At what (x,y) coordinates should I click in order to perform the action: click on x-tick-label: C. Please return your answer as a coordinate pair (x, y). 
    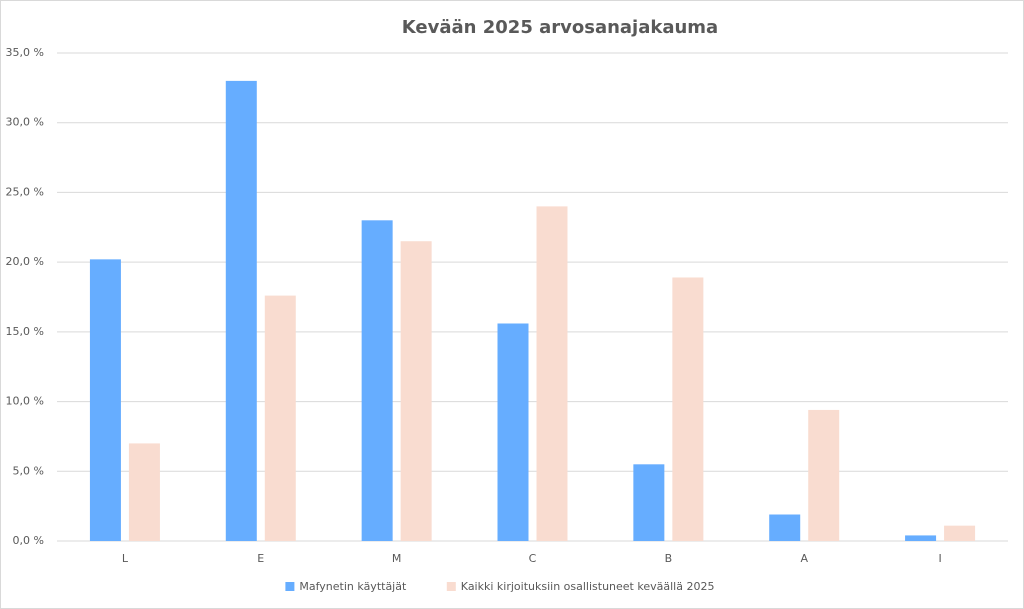
    Looking at the image, I should click on (533, 558).